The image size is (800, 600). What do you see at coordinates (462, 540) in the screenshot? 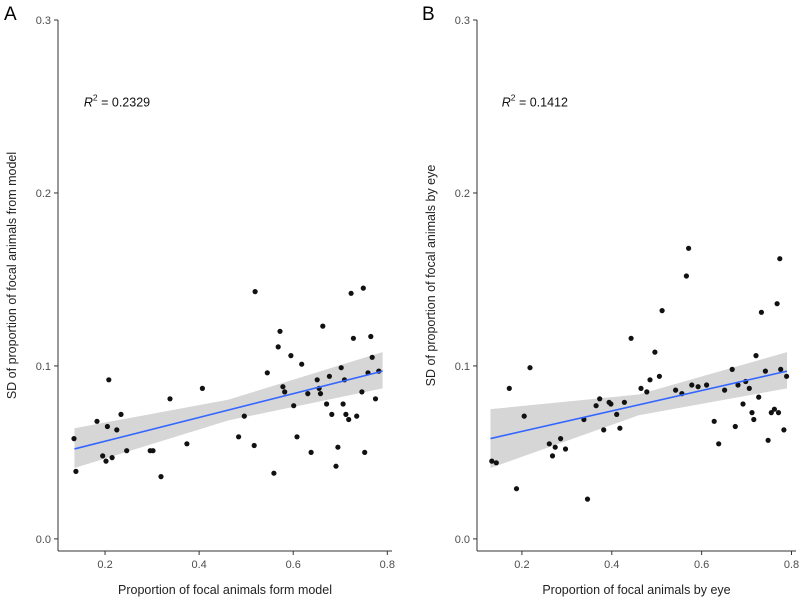
I see `panel-b-y-tick-label: 0.0` at bounding box center [462, 540].